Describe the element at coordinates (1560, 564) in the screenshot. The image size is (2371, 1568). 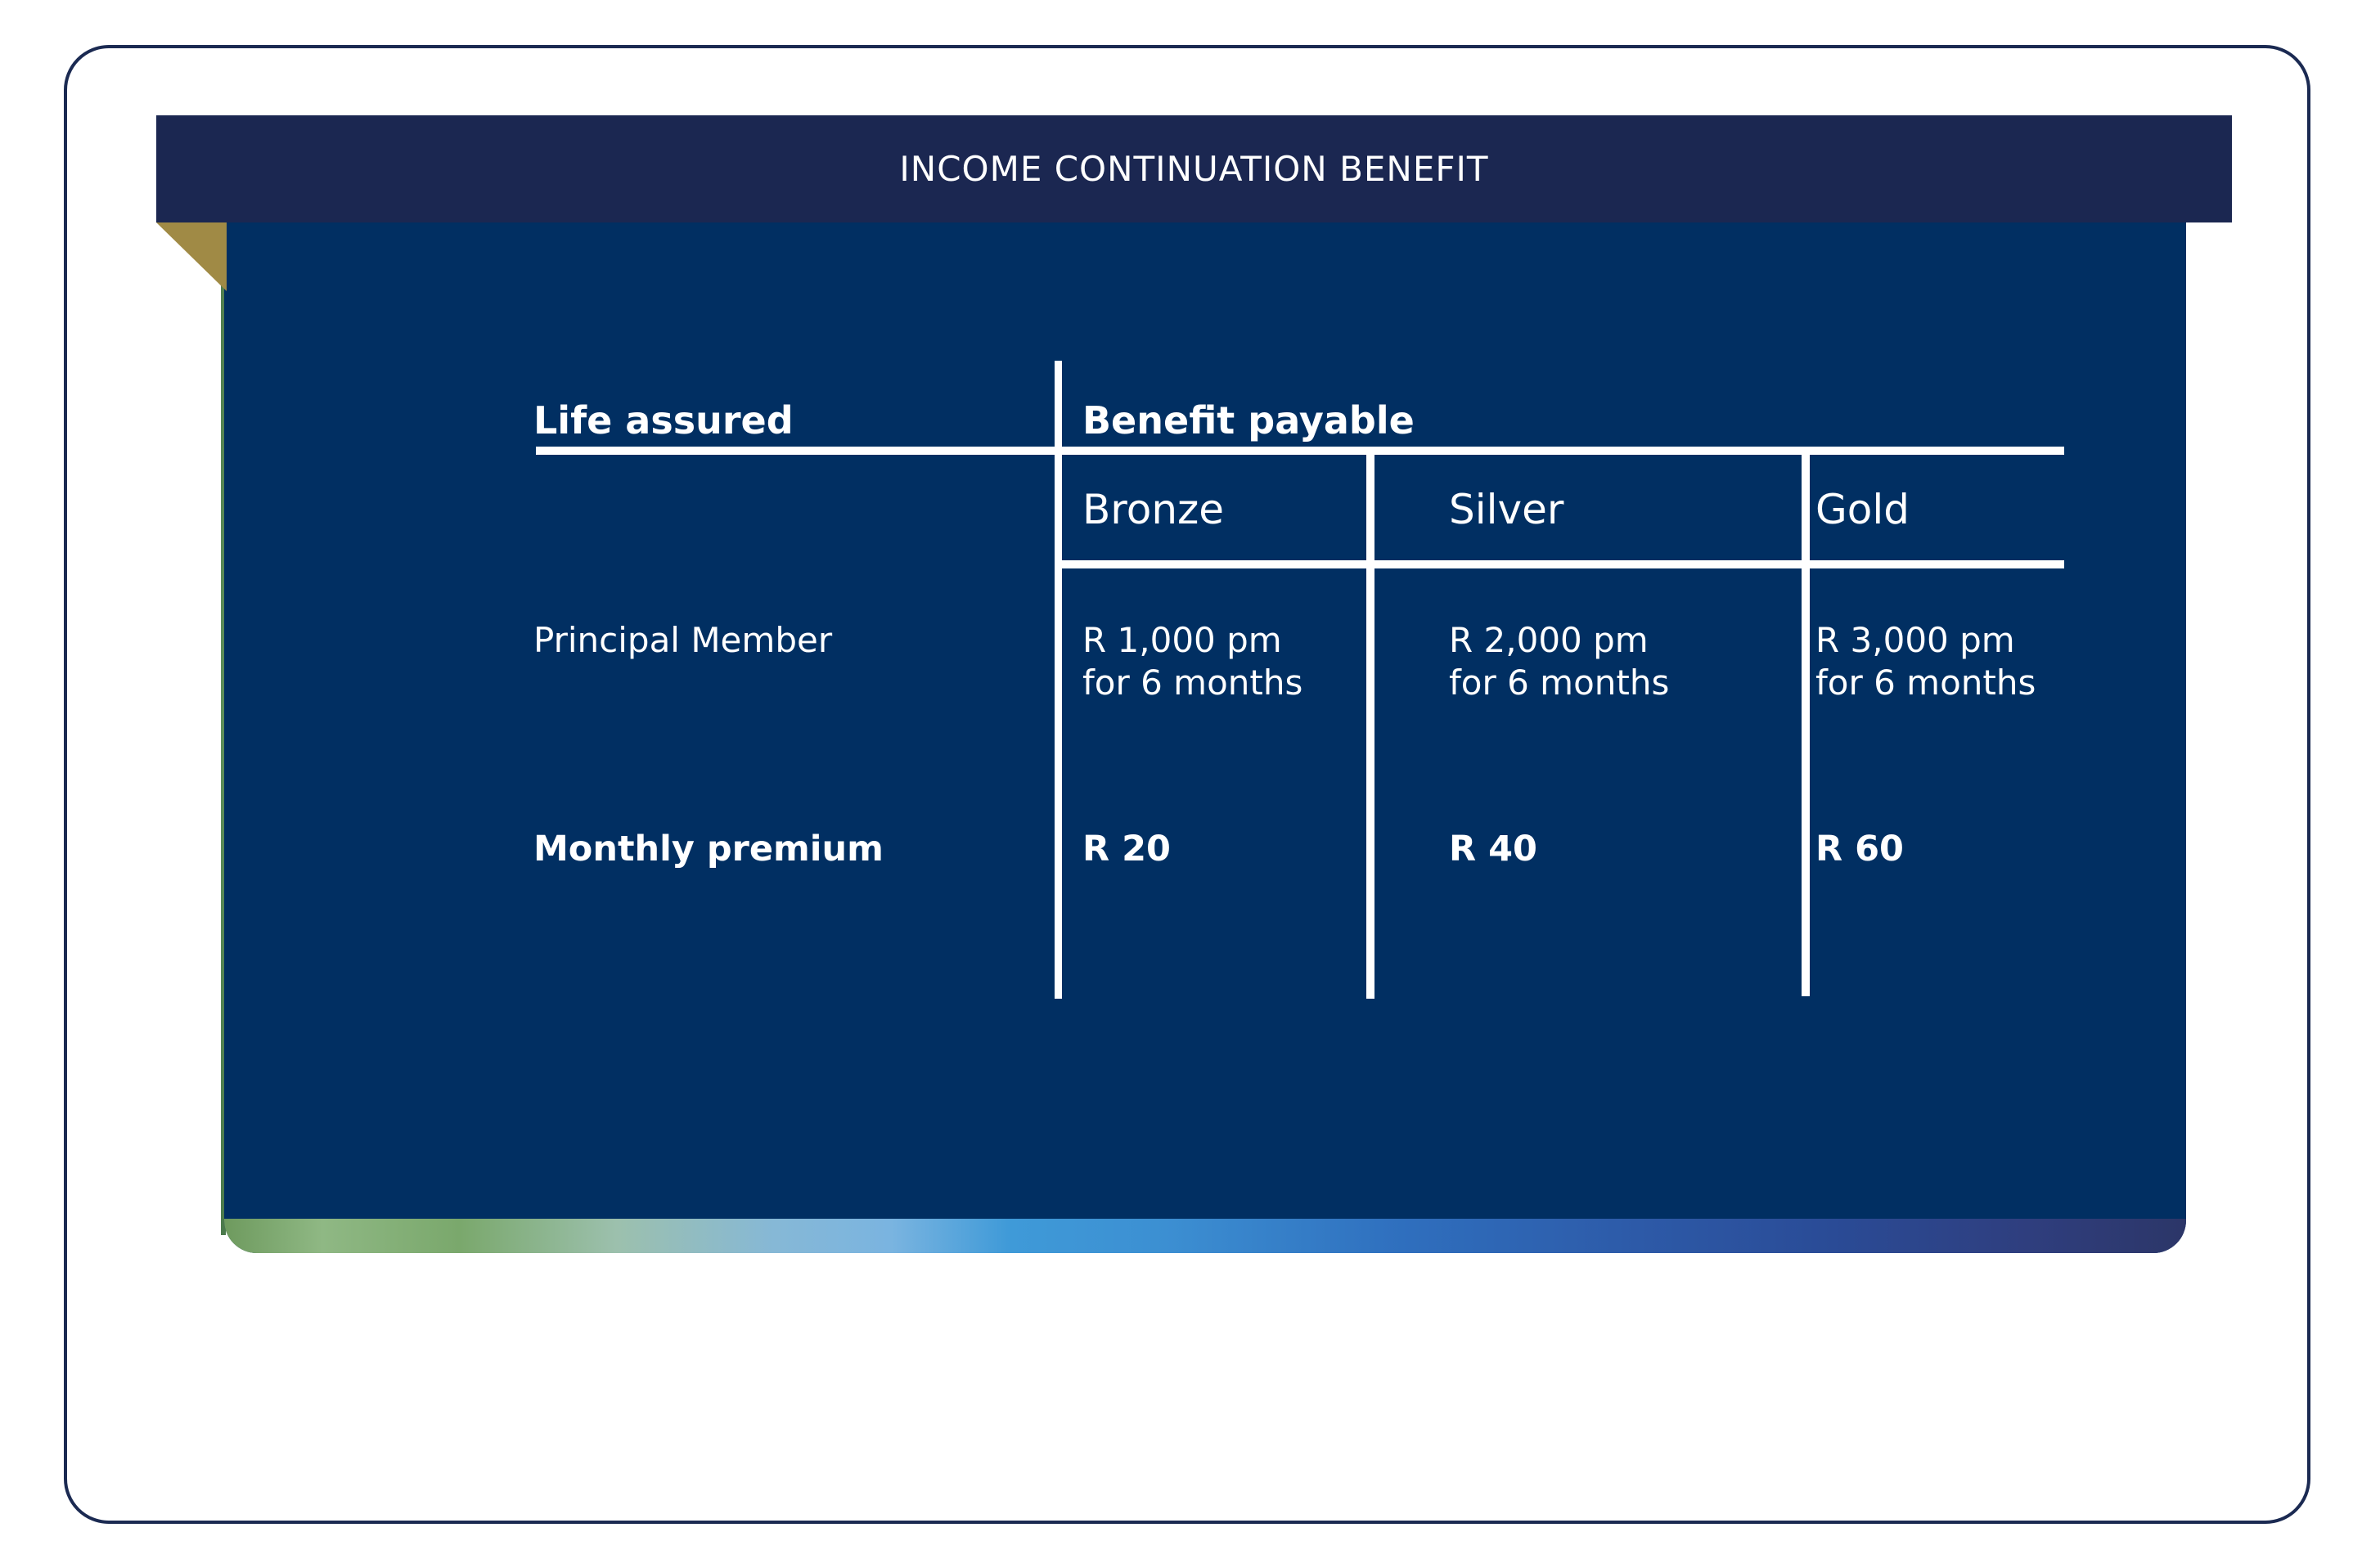
I see `divider-horizontal-tiers` at that location.